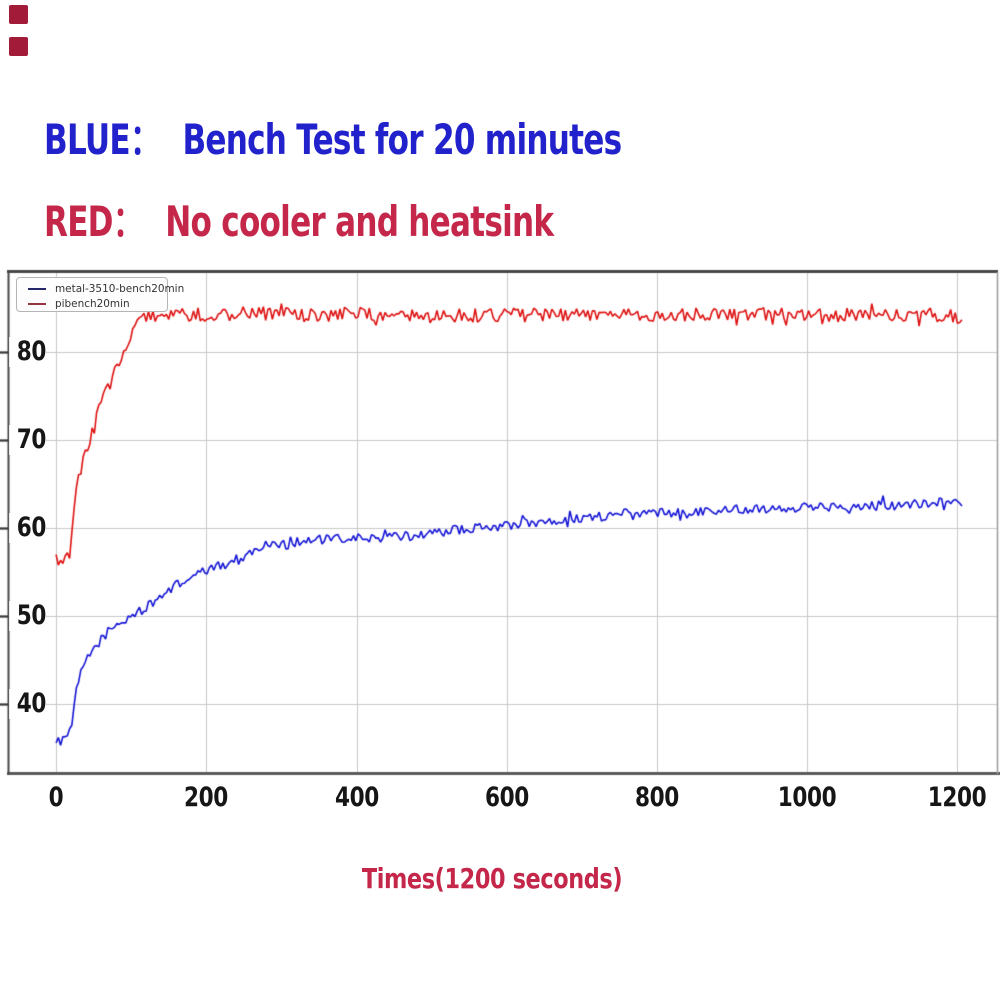  Describe the element at coordinates (27, 527) in the screenshot. I see `y-tick-label-60: 60` at that location.